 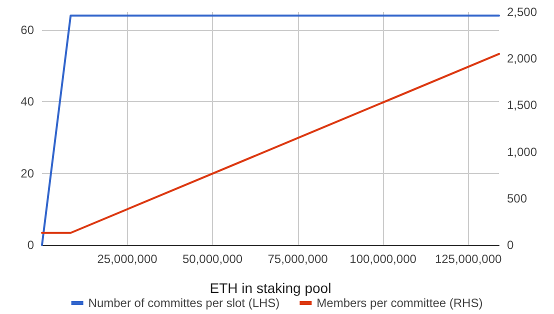 What do you see at coordinates (383, 259) in the screenshot?
I see `x-tick-label: 100,000,000` at bounding box center [383, 259].